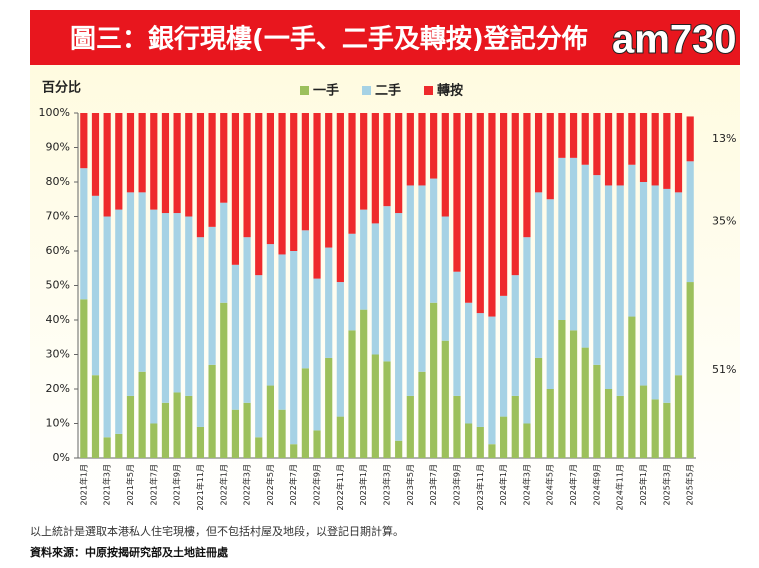  I want to click on legend-swatch, so click(428, 90).